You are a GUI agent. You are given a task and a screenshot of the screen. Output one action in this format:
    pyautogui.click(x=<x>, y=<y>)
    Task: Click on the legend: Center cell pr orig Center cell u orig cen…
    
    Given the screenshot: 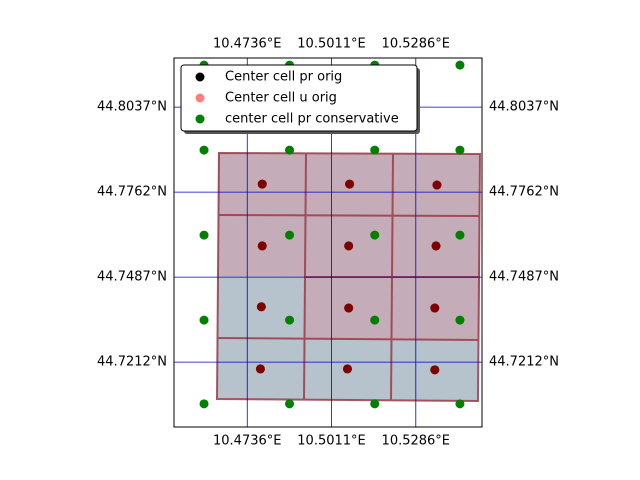 What is the action you would take?
    pyautogui.click(x=300, y=99)
    